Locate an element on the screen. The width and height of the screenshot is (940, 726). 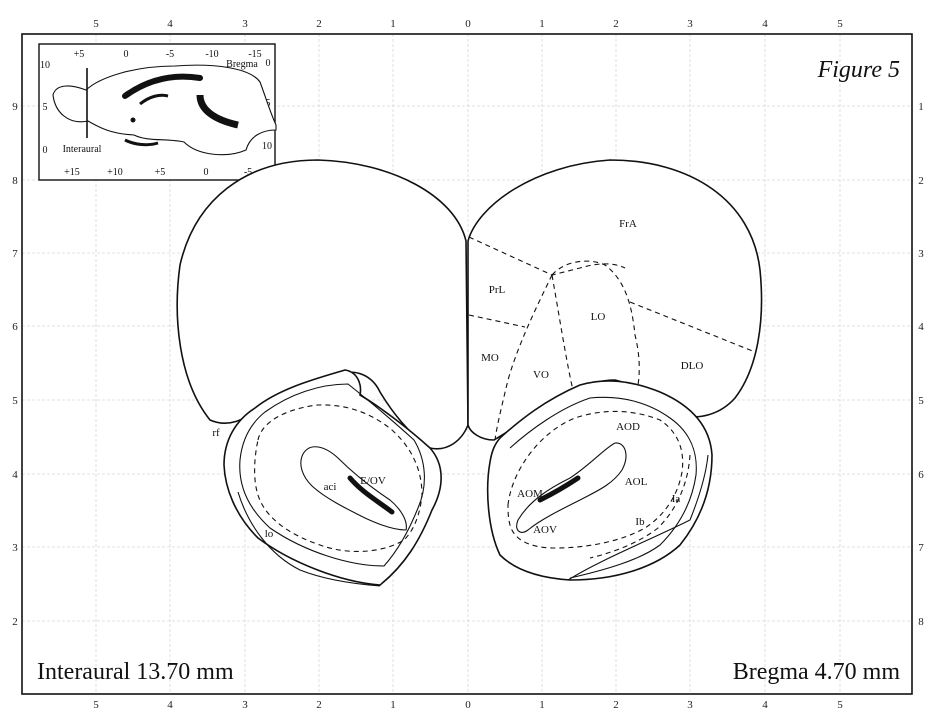
inset-bottom-tick: +15 is located at coordinates (72, 172).